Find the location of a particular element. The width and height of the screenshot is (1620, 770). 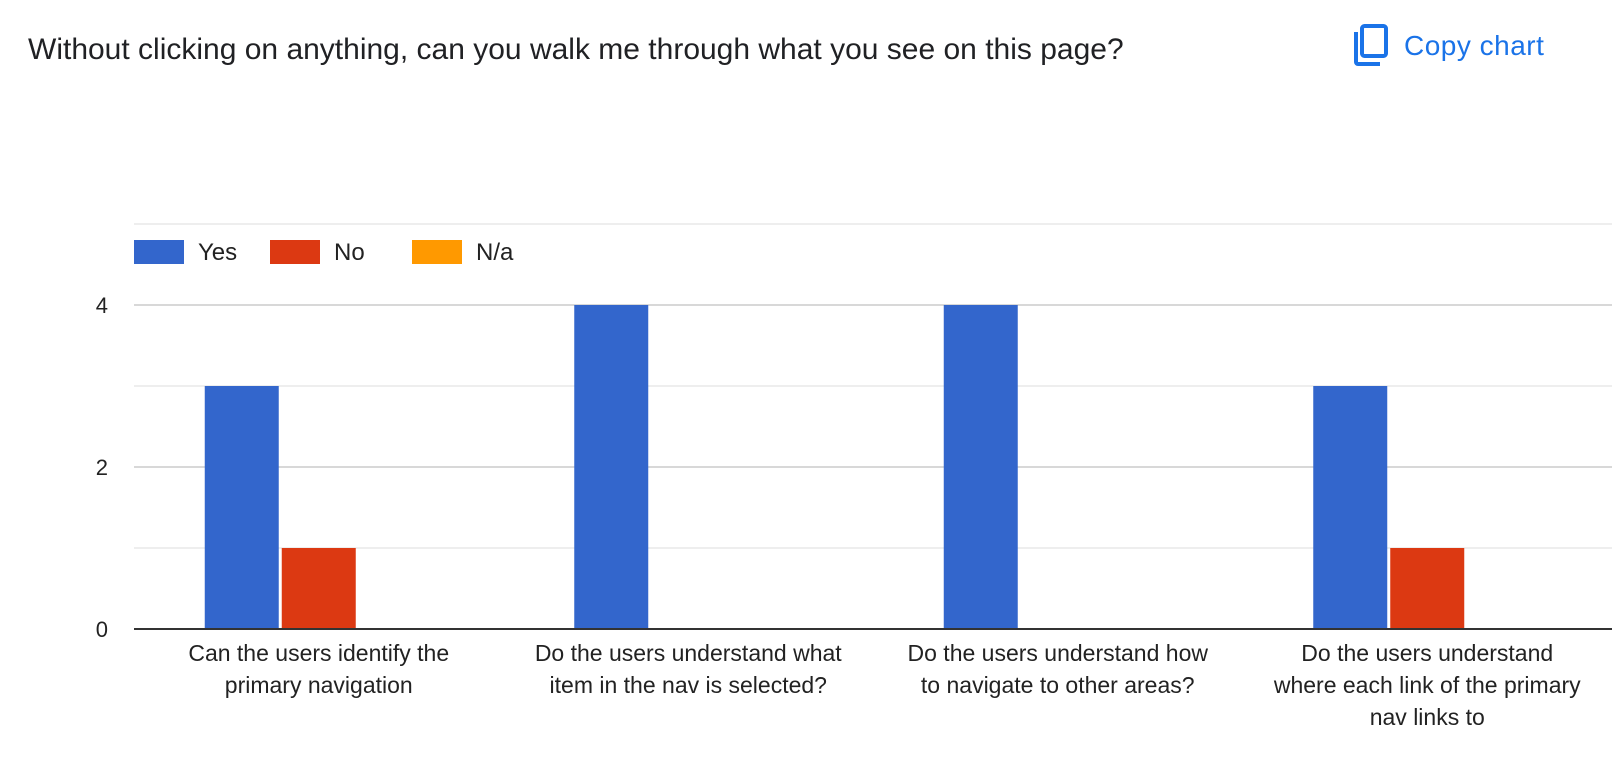

legend-label: Yes is located at coordinates (217, 252).